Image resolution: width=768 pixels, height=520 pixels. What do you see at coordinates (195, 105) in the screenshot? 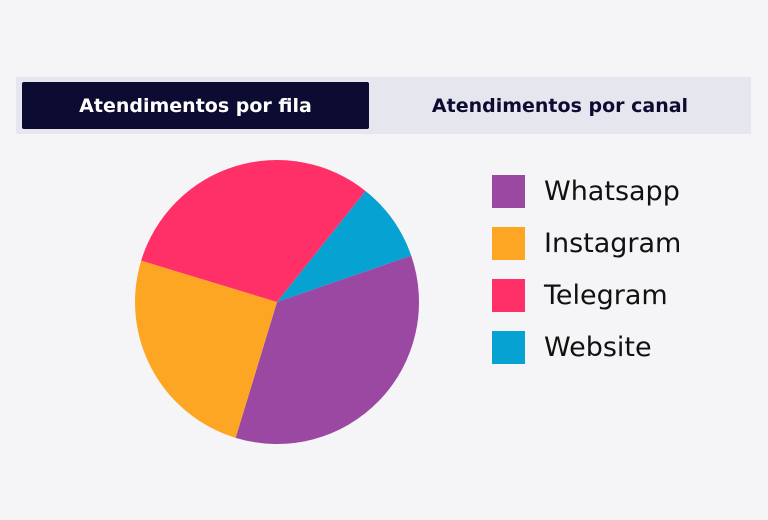
I see `tab-atendimentos-por-fila: Atendimentos por fila` at bounding box center [195, 105].